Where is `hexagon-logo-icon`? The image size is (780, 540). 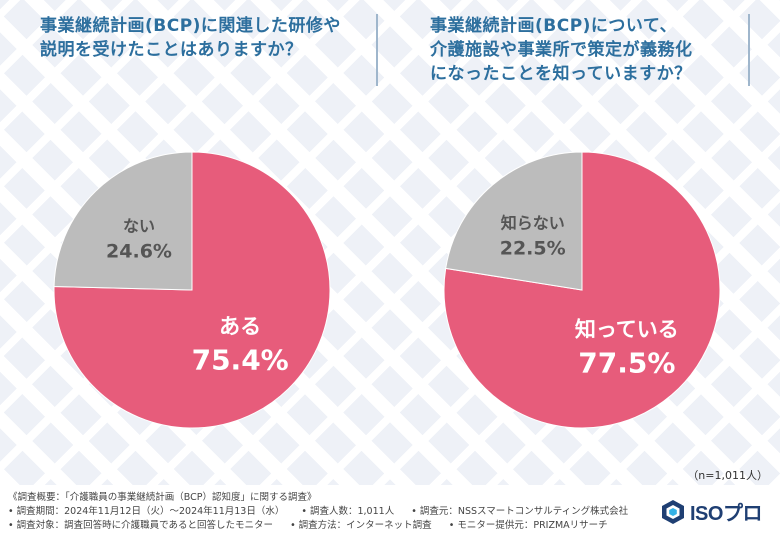 hexagon-logo-icon is located at coordinates (673, 511).